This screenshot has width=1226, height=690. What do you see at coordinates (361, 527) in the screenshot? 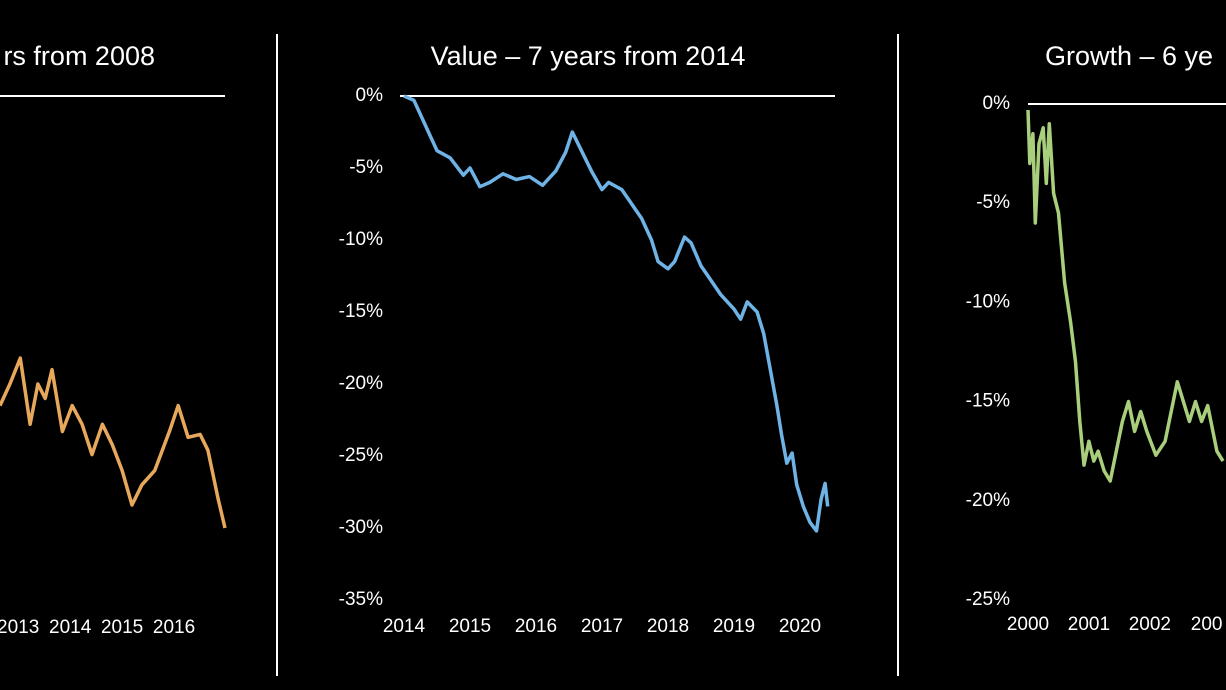
I see `y-tick-label: -30%` at bounding box center [361, 527].